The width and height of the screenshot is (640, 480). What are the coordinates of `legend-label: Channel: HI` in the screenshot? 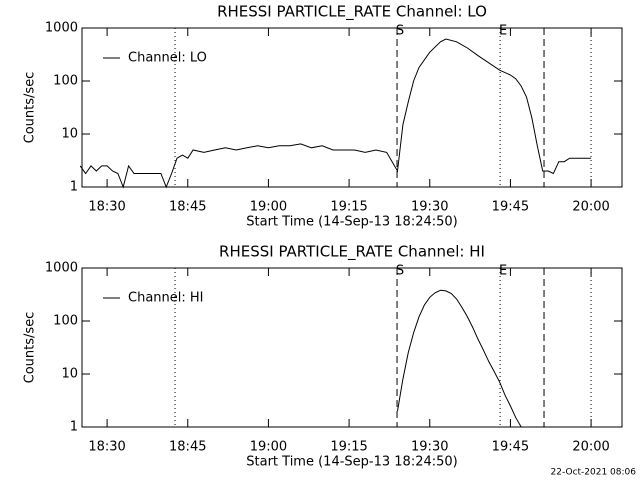 It's located at (166, 298).